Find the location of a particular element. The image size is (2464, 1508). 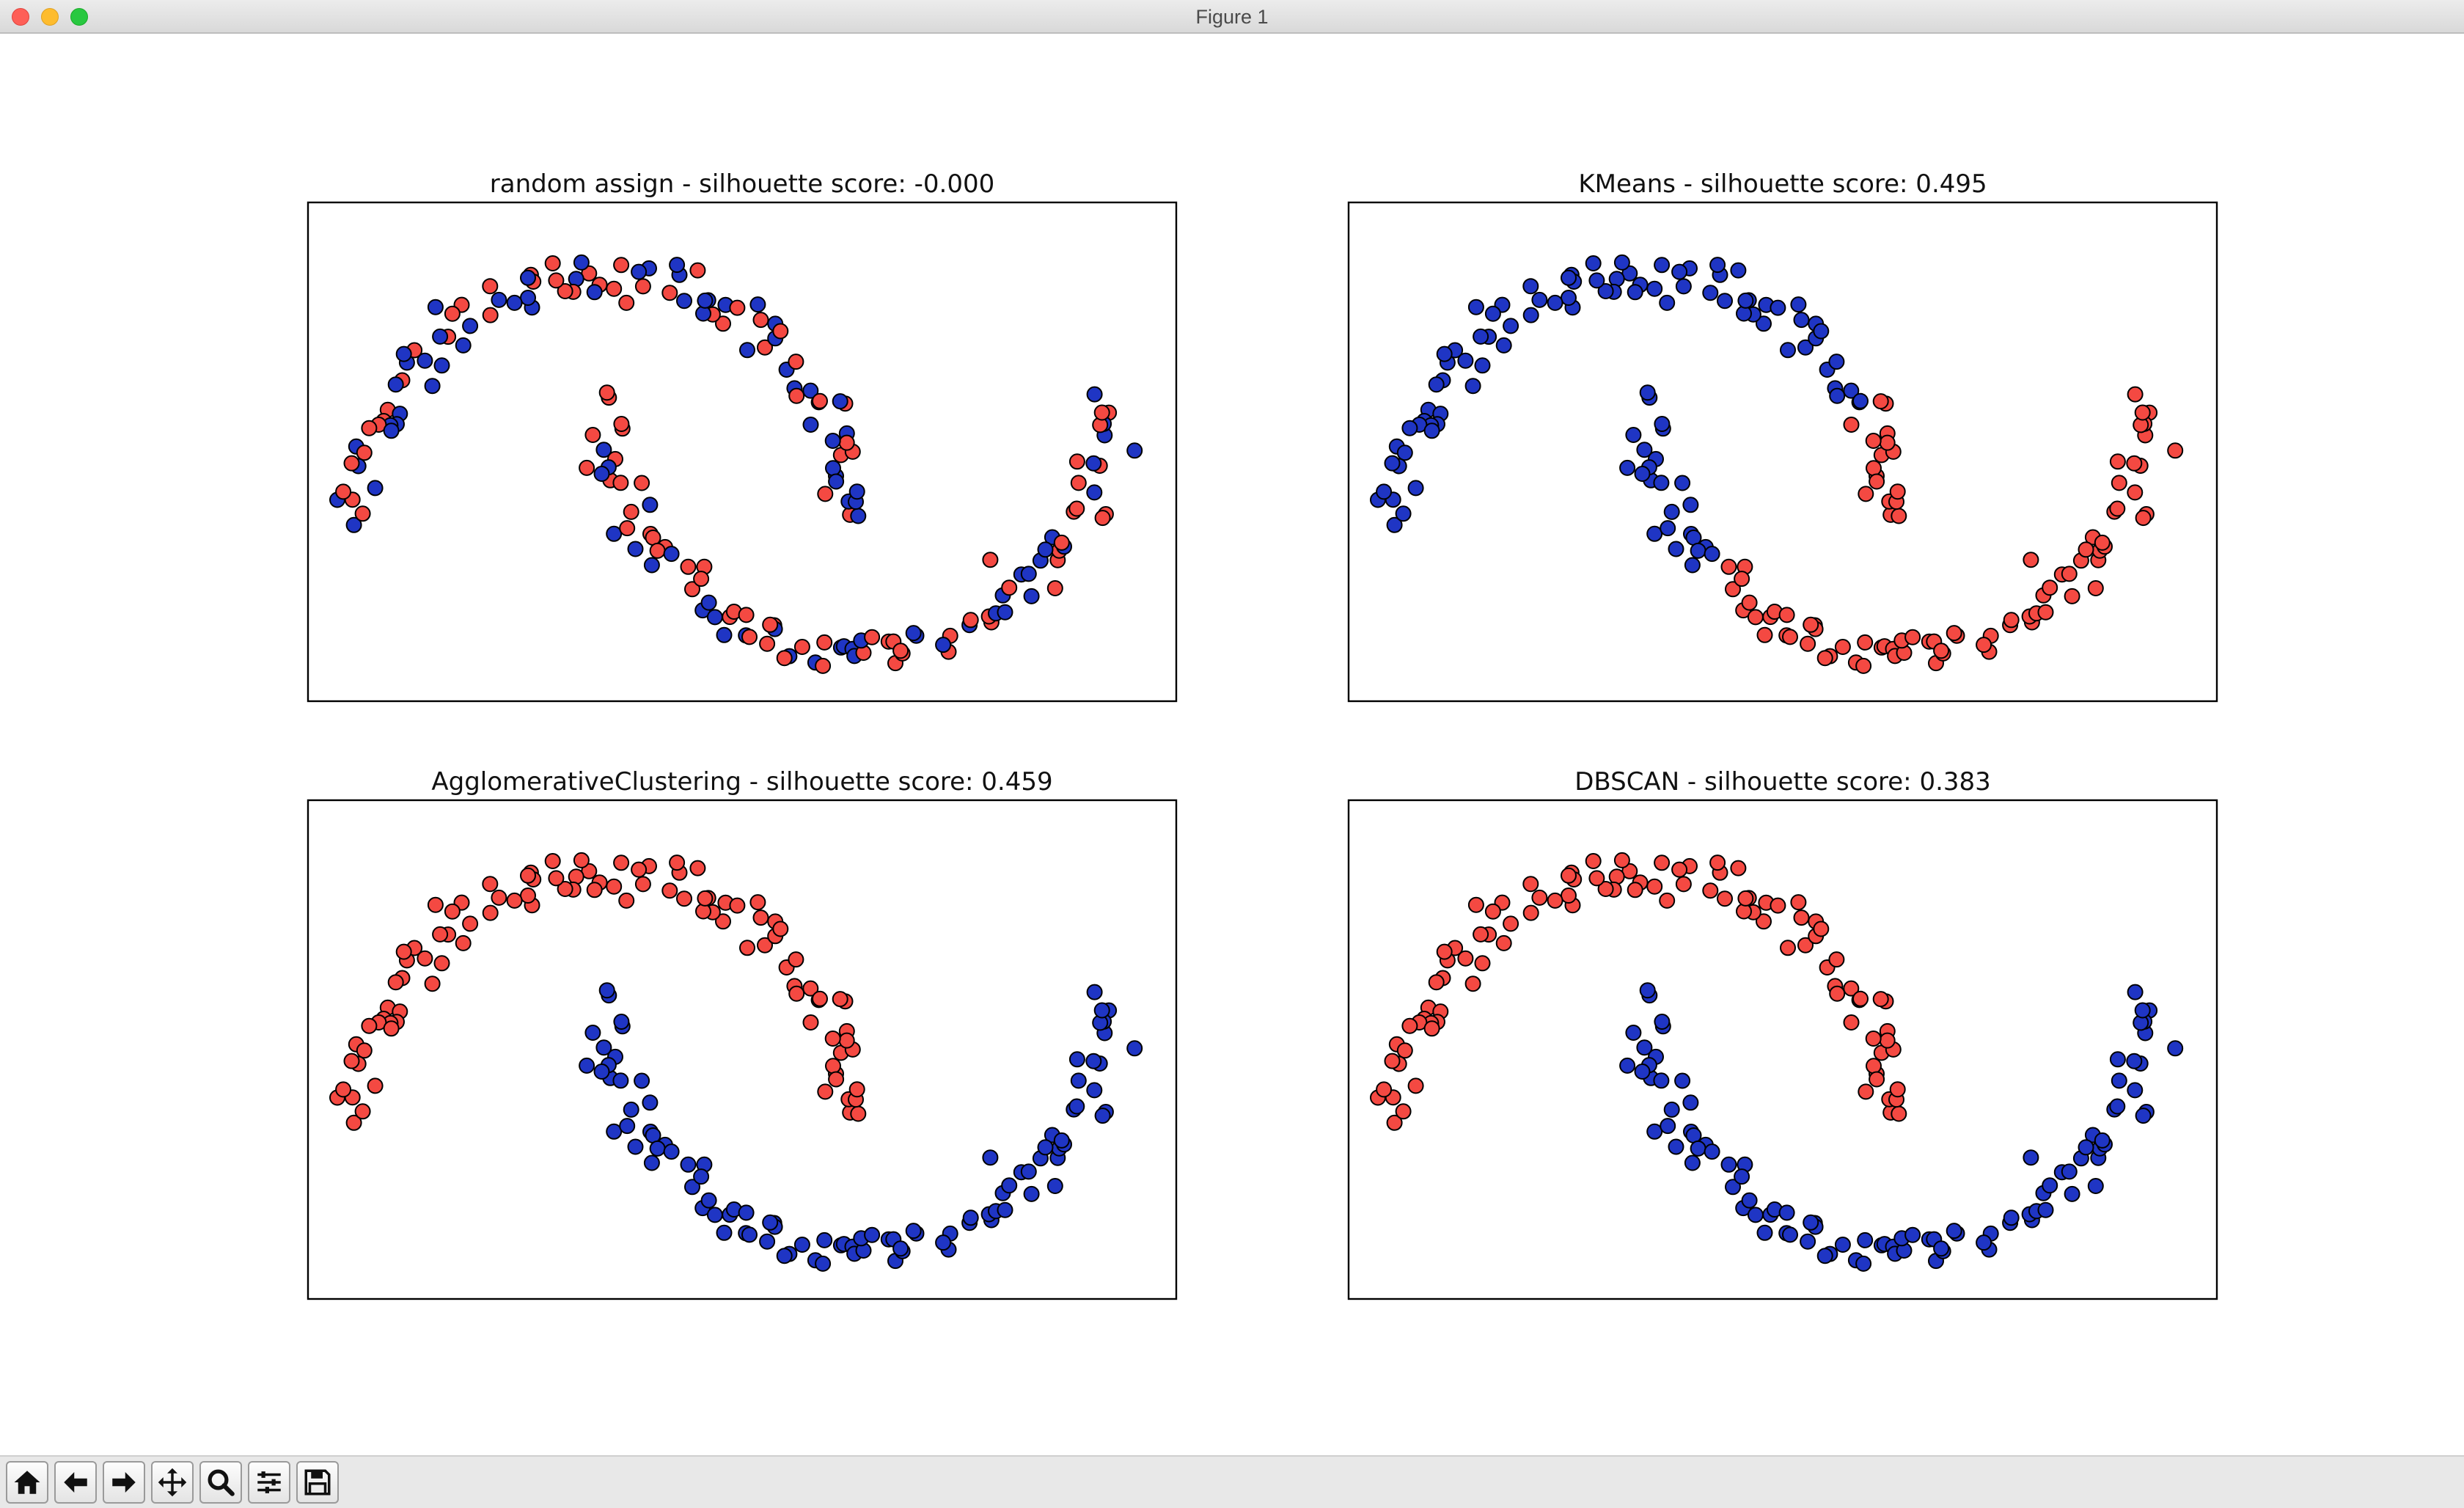

home-button is located at coordinates (27, 1482).